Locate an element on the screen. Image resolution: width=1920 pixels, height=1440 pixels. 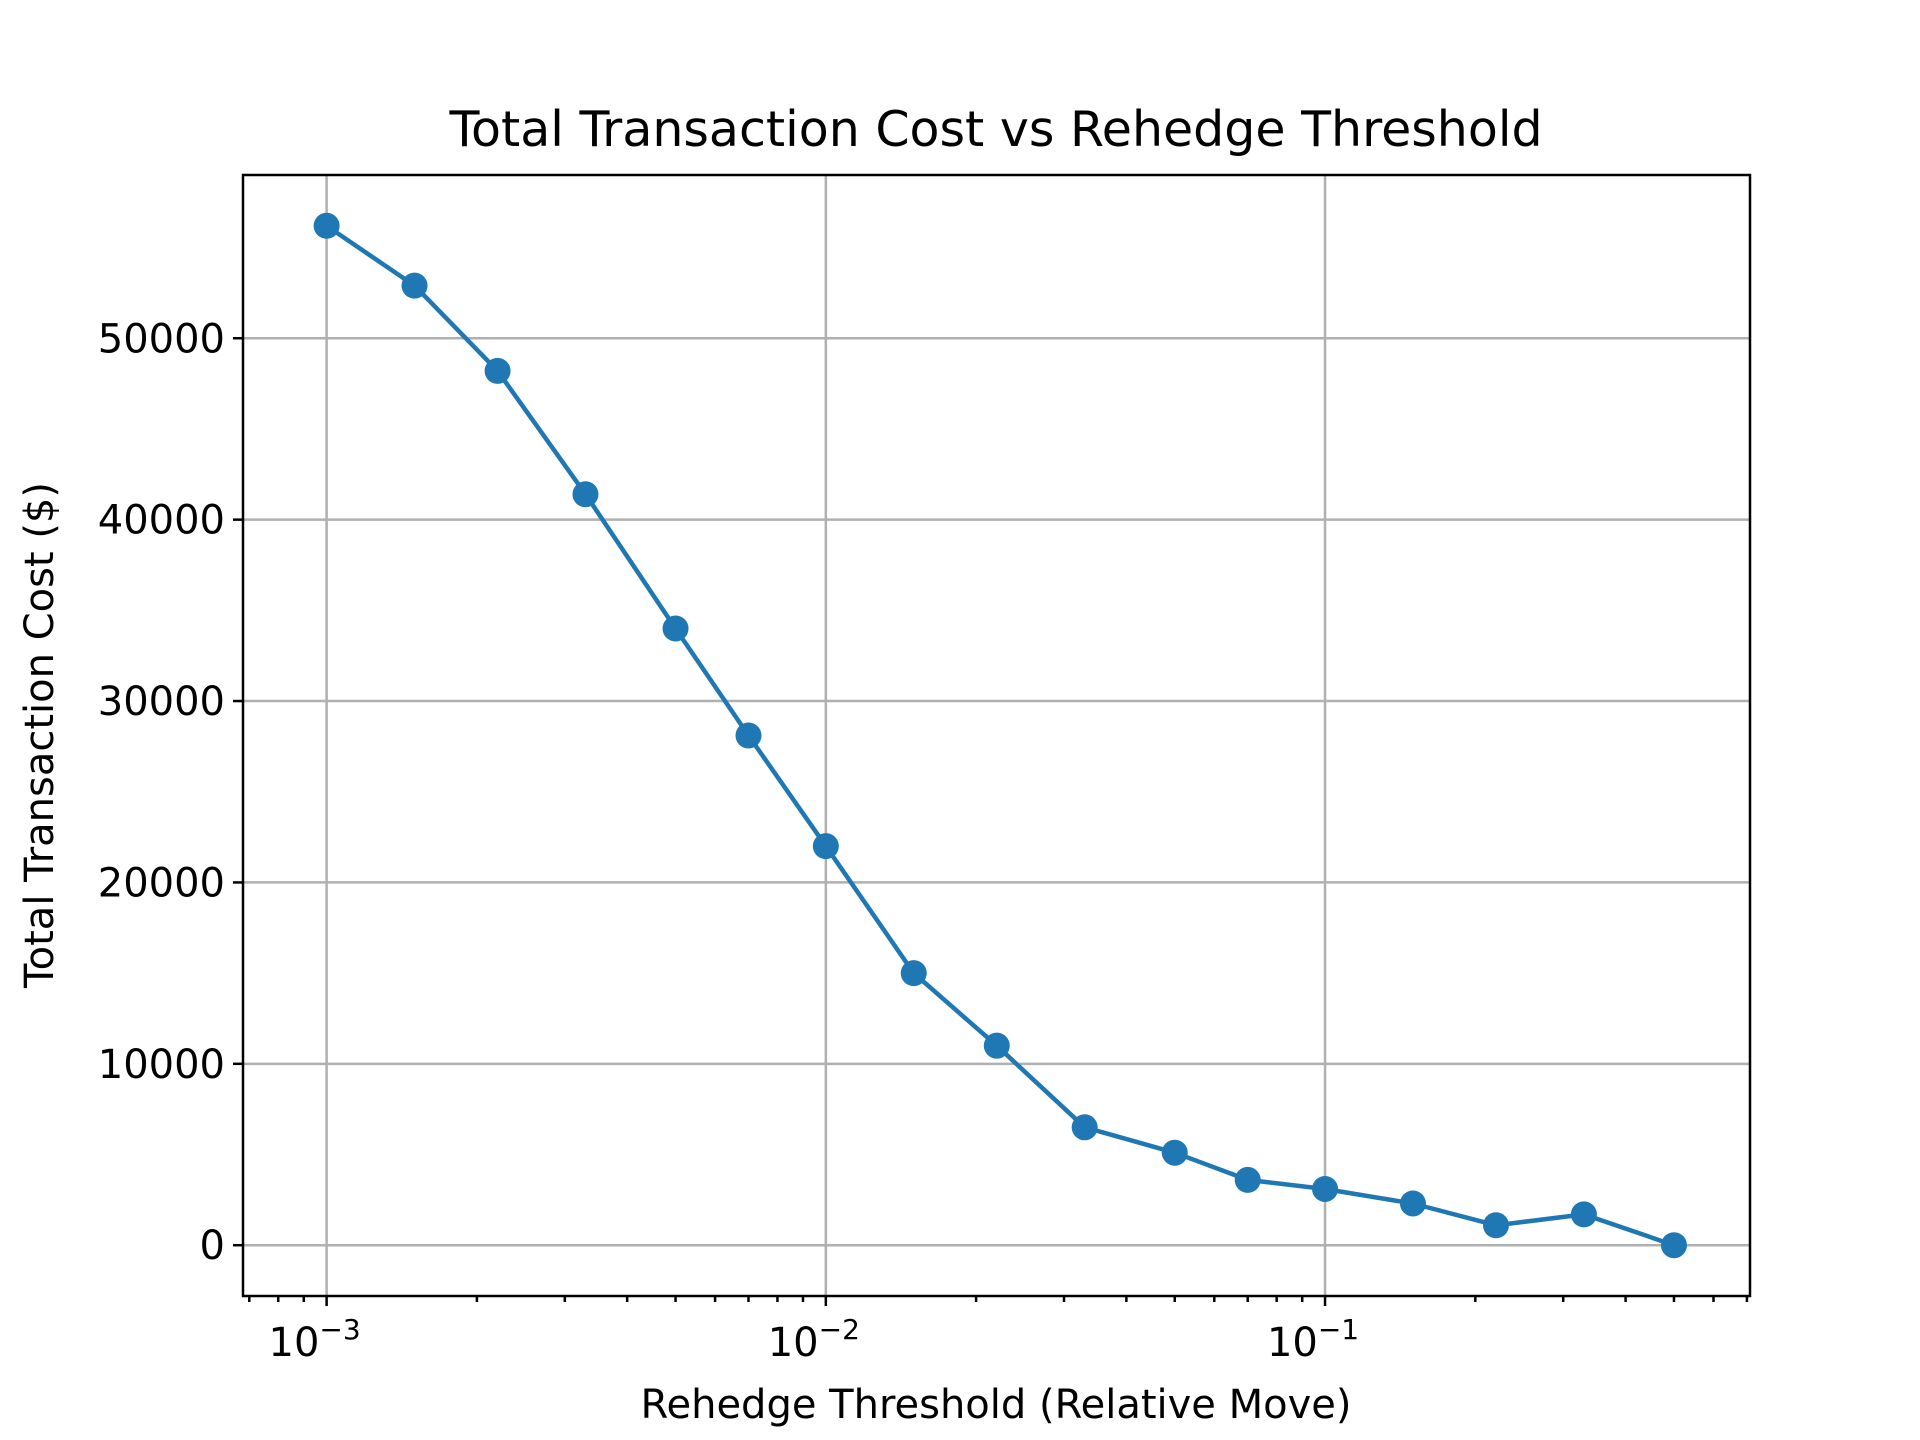
y-tick-label: 10000 is located at coordinates (161, 1065).